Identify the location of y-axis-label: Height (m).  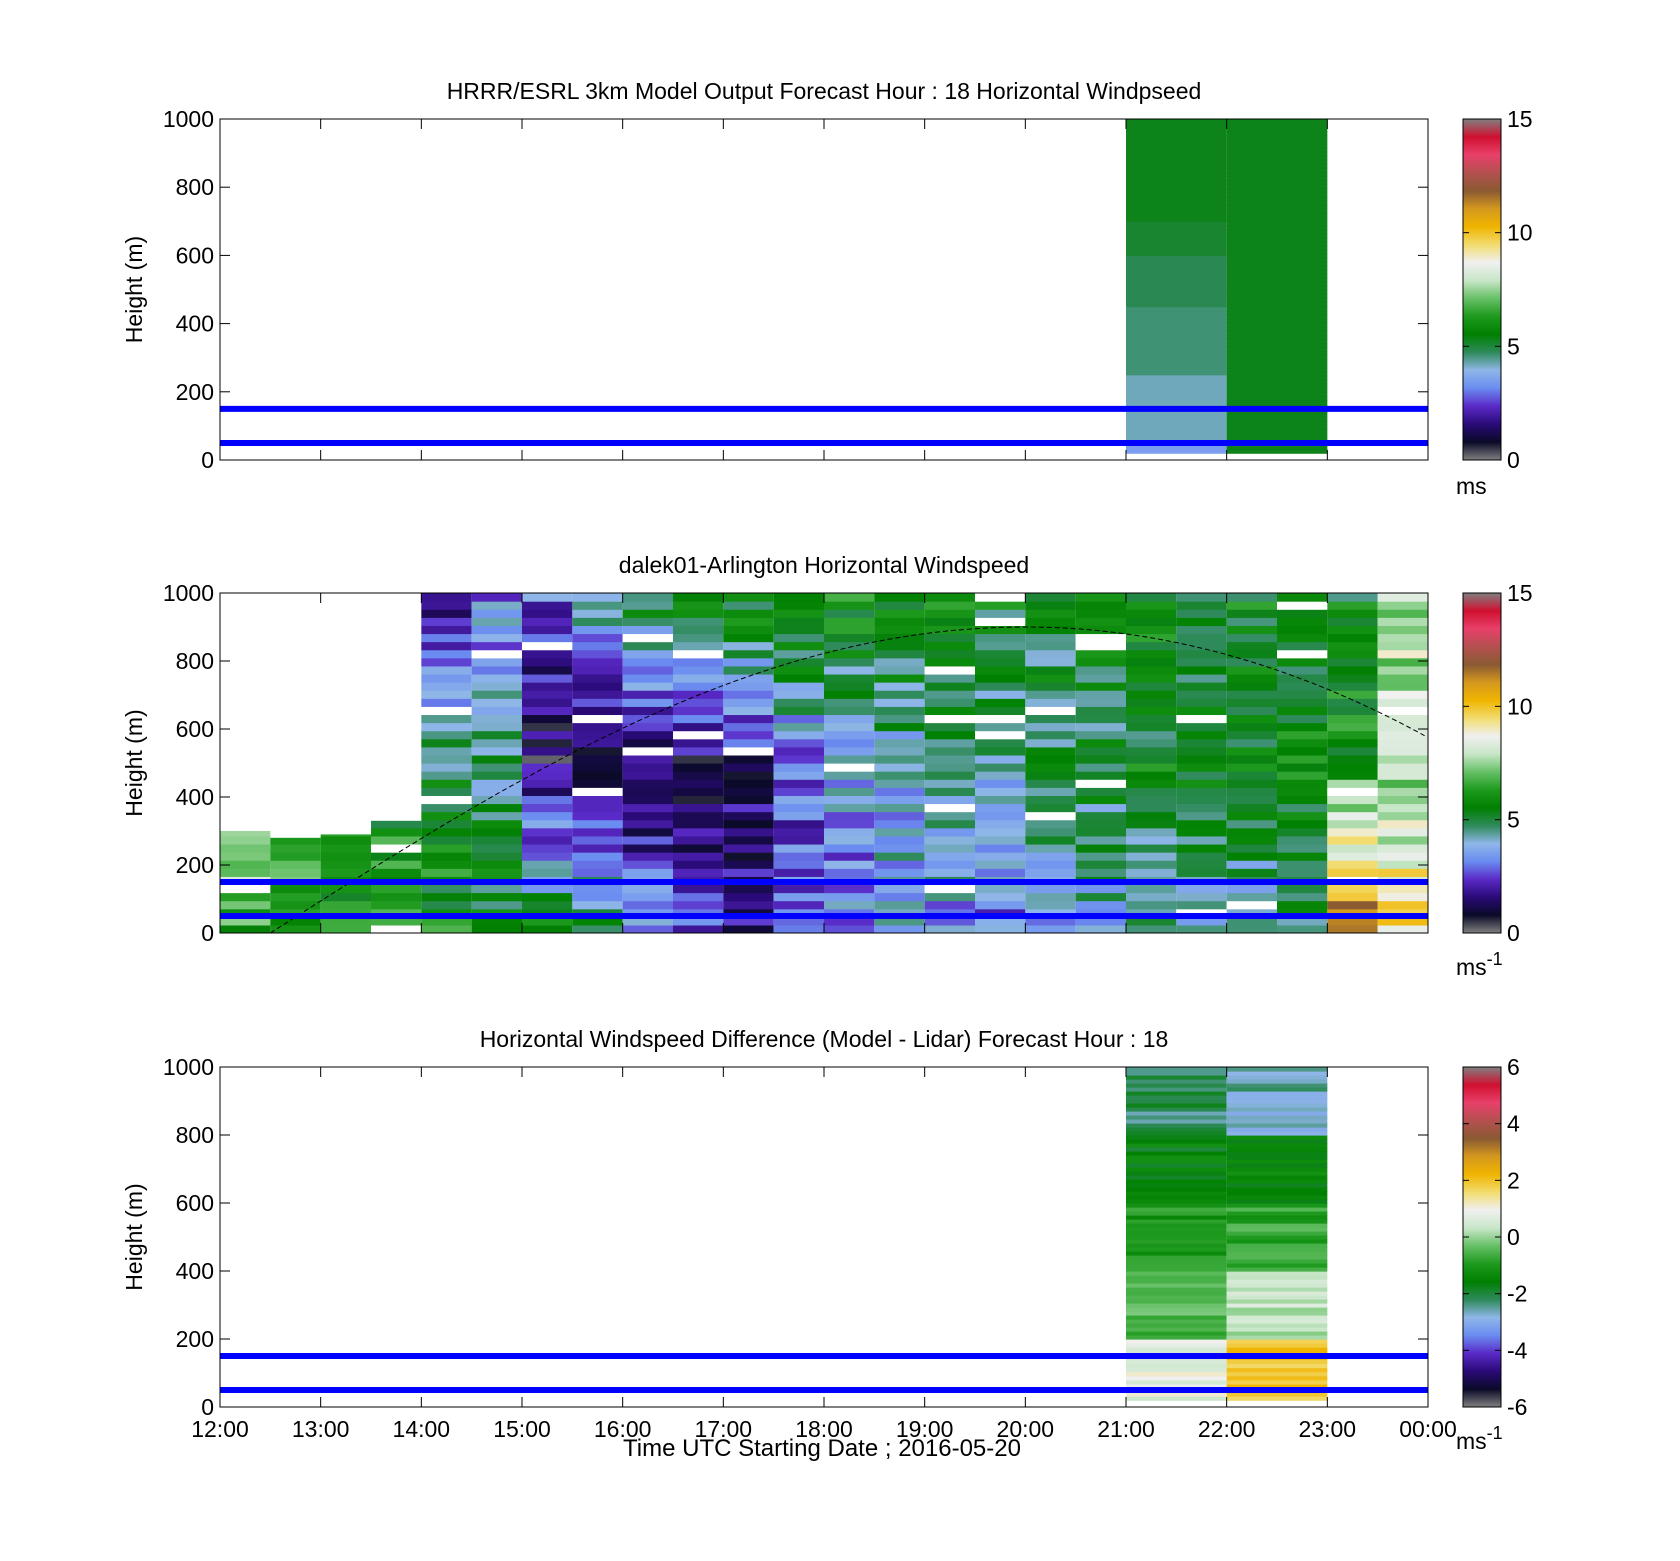
(134, 1236).